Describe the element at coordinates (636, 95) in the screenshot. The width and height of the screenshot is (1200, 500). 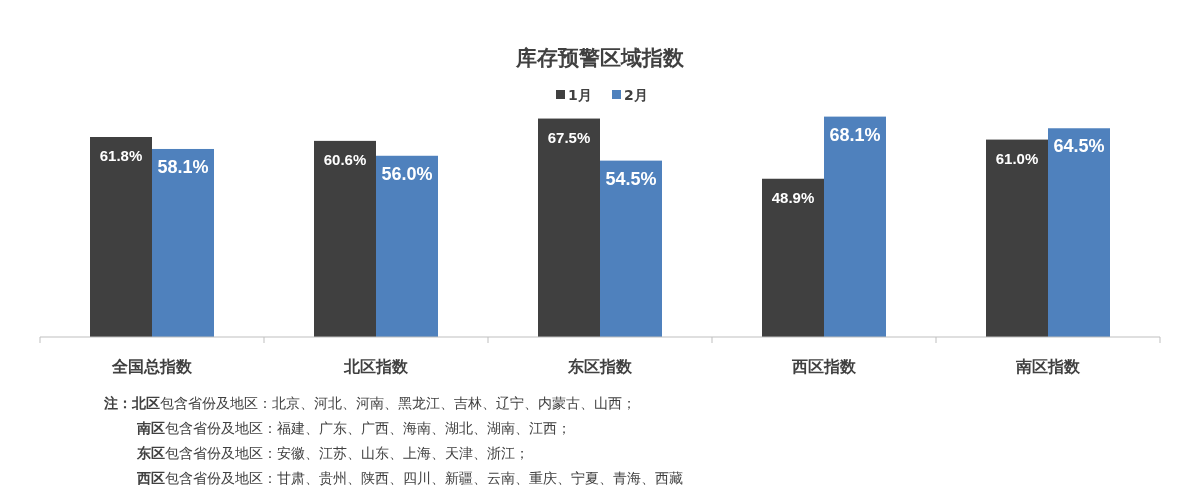
I see `legend-label: 2月` at that location.